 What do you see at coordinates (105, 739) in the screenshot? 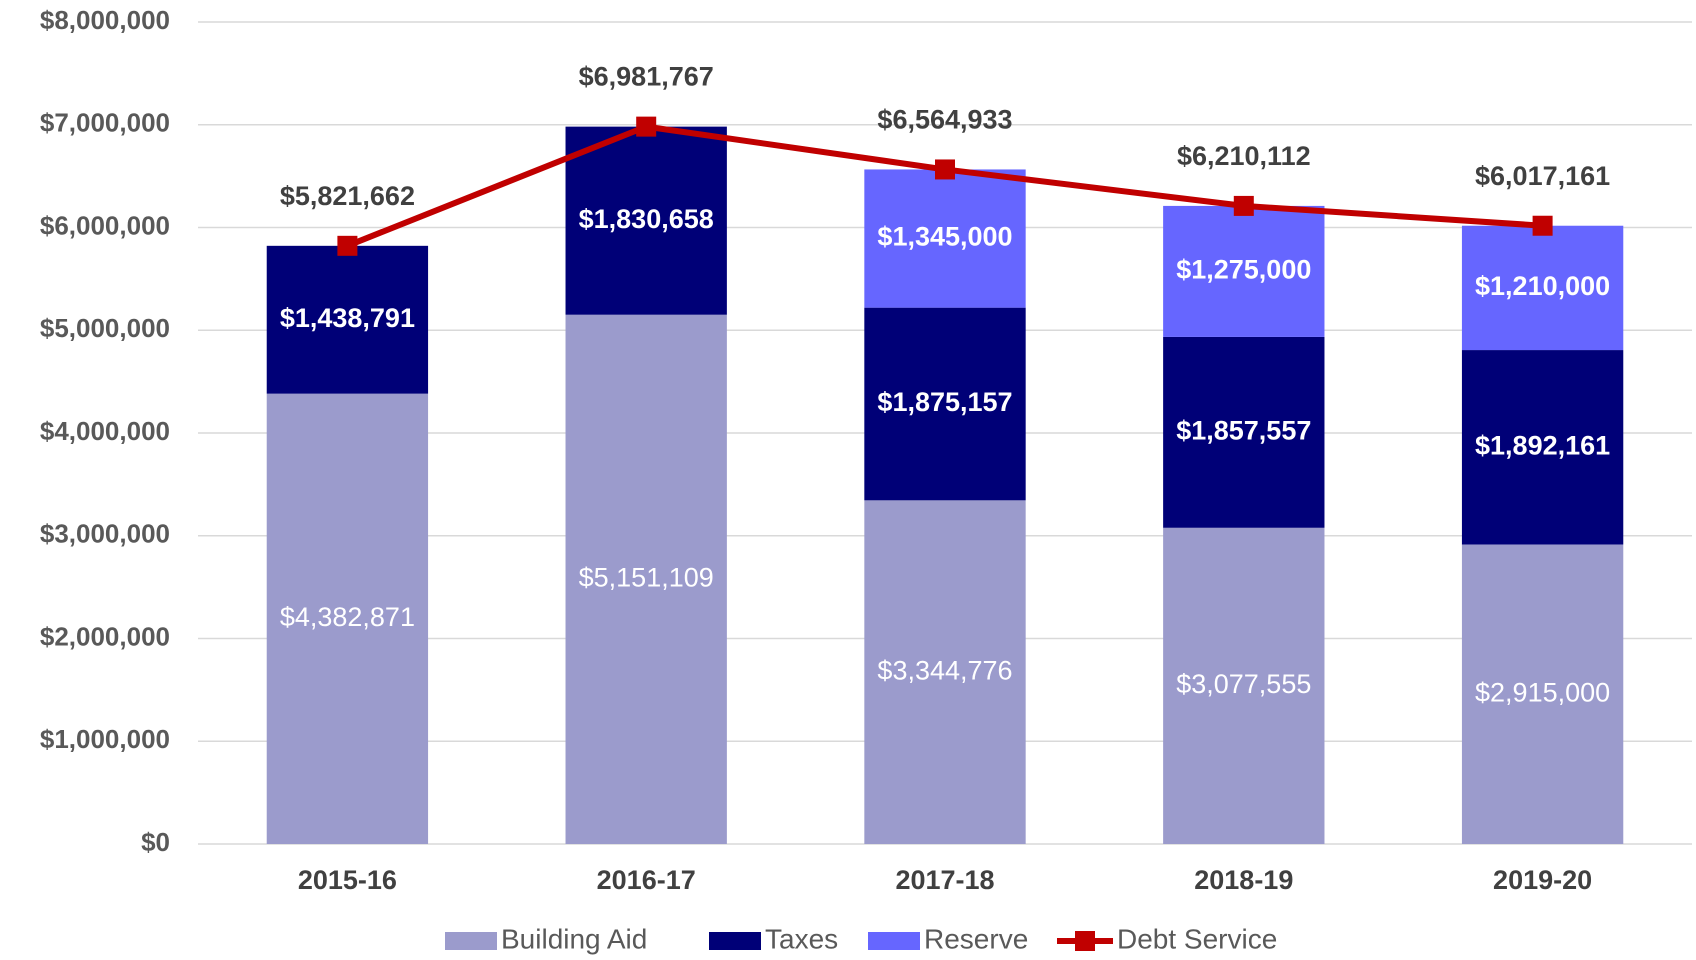
I see `y-tick-label: $1,000,000` at bounding box center [105, 739].